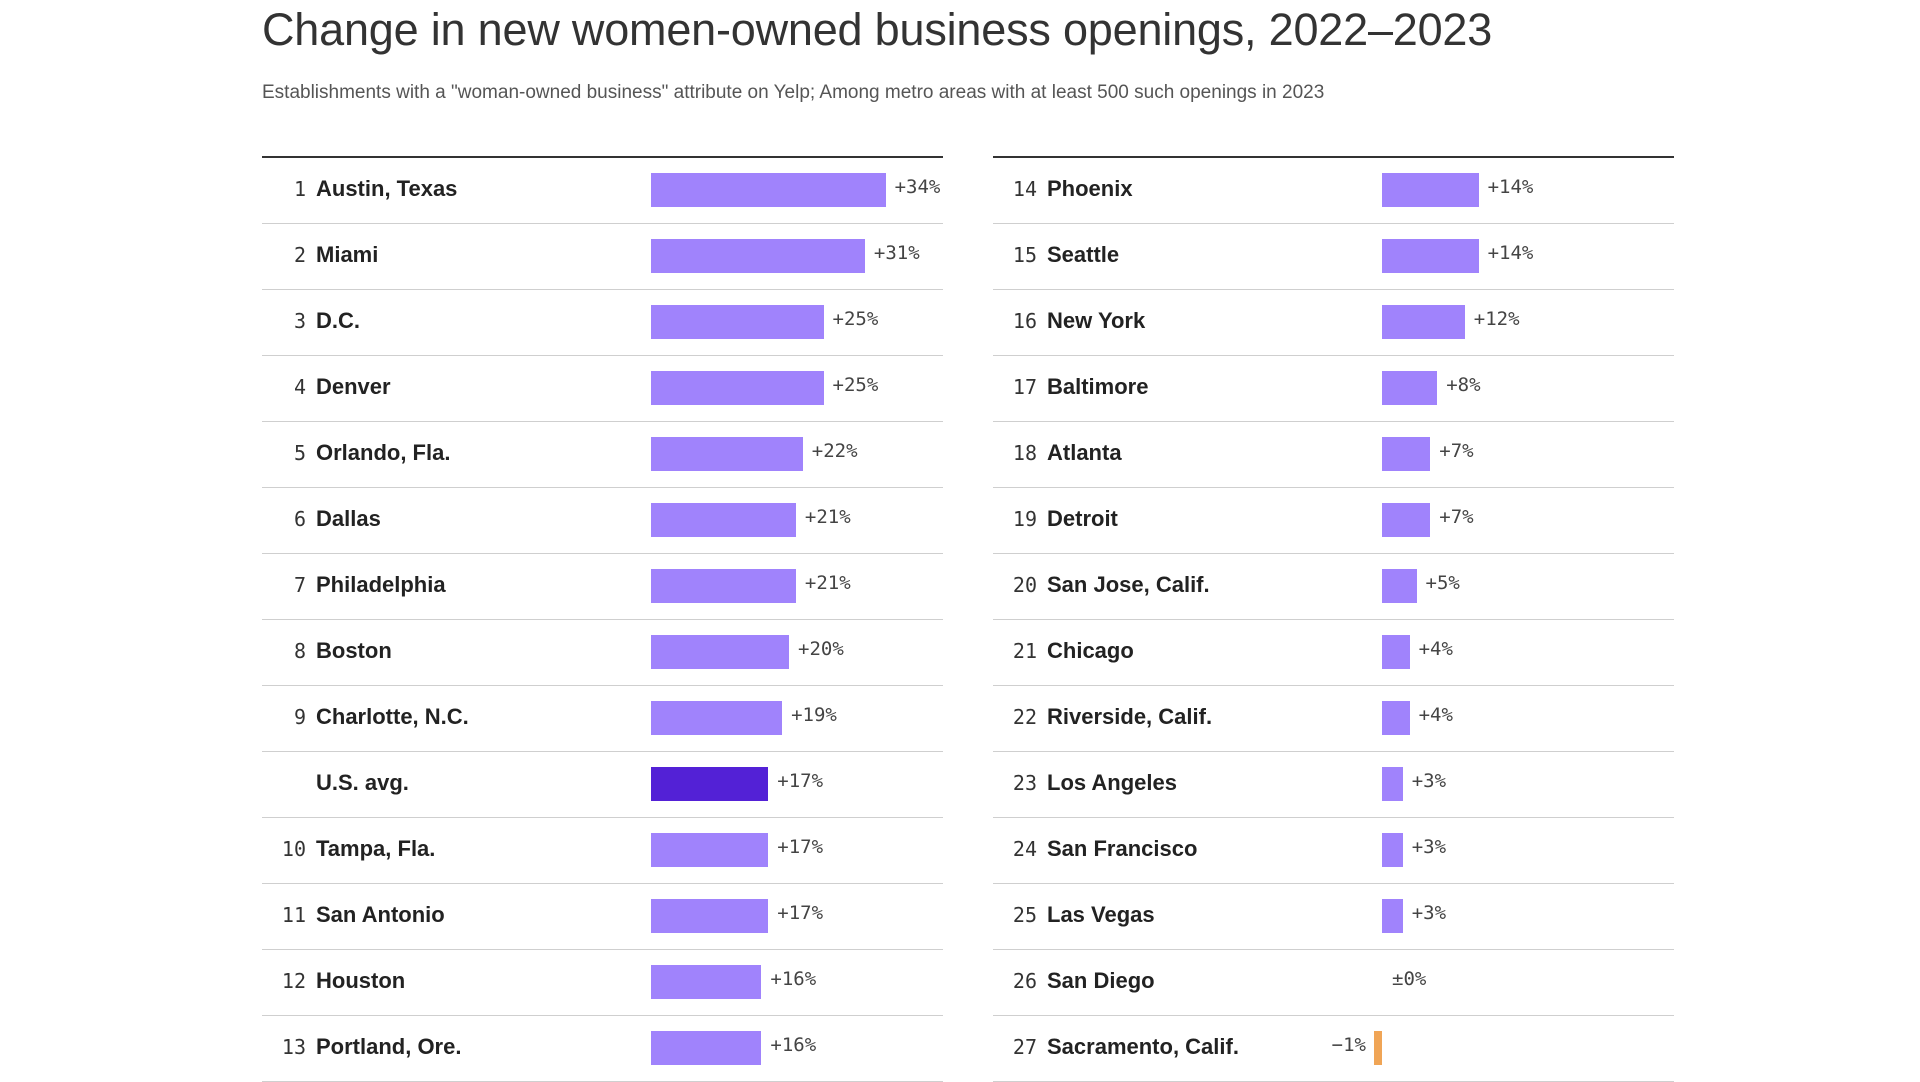 The width and height of the screenshot is (1920, 1082). Describe the element at coordinates (602, 587) in the screenshot. I see `bar-row: 7 Philadelphia +21%` at that location.